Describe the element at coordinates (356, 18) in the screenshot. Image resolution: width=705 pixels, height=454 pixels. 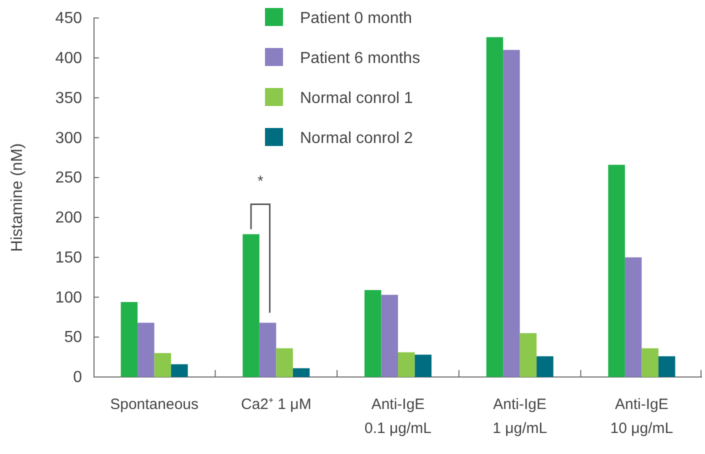
I see `legend-label: Patient 0 month` at that location.